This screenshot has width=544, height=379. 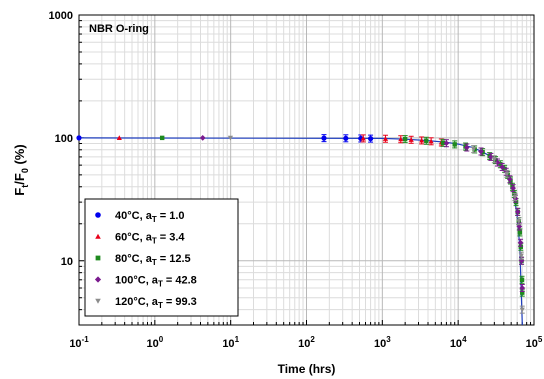 What do you see at coordinates (307, 369) in the screenshot?
I see `x-axis-label: Time (hrs)` at bounding box center [307, 369].